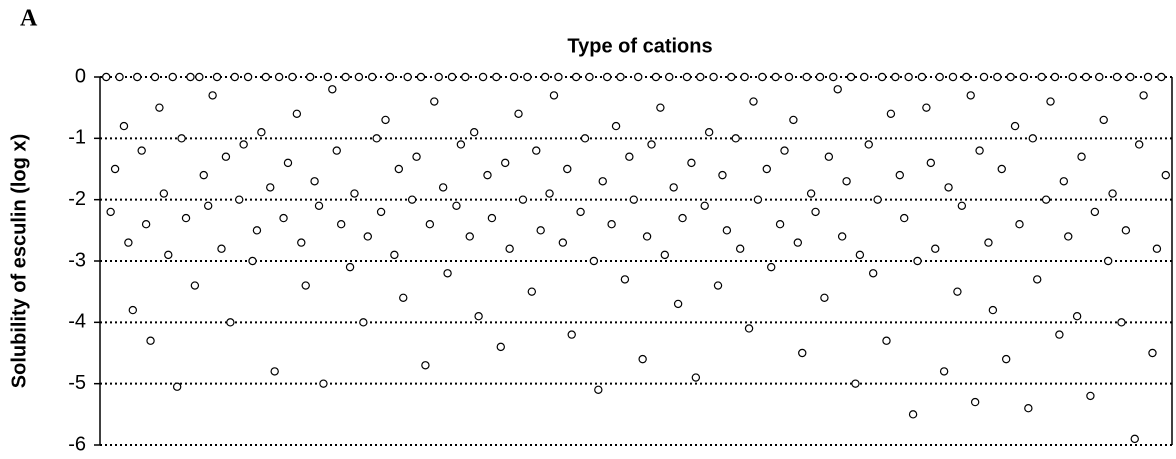  Describe the element at coordinates (77, 444) in the screenshot. I see `y-tick-label: -6` at that location.